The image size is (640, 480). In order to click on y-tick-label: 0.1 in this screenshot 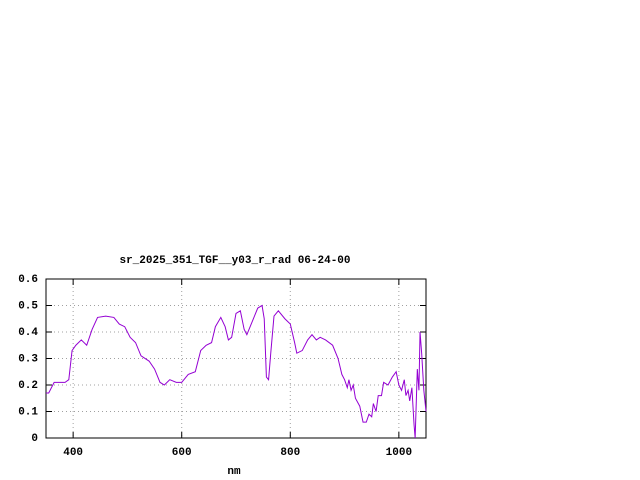, I will do `click(28, 412)`.